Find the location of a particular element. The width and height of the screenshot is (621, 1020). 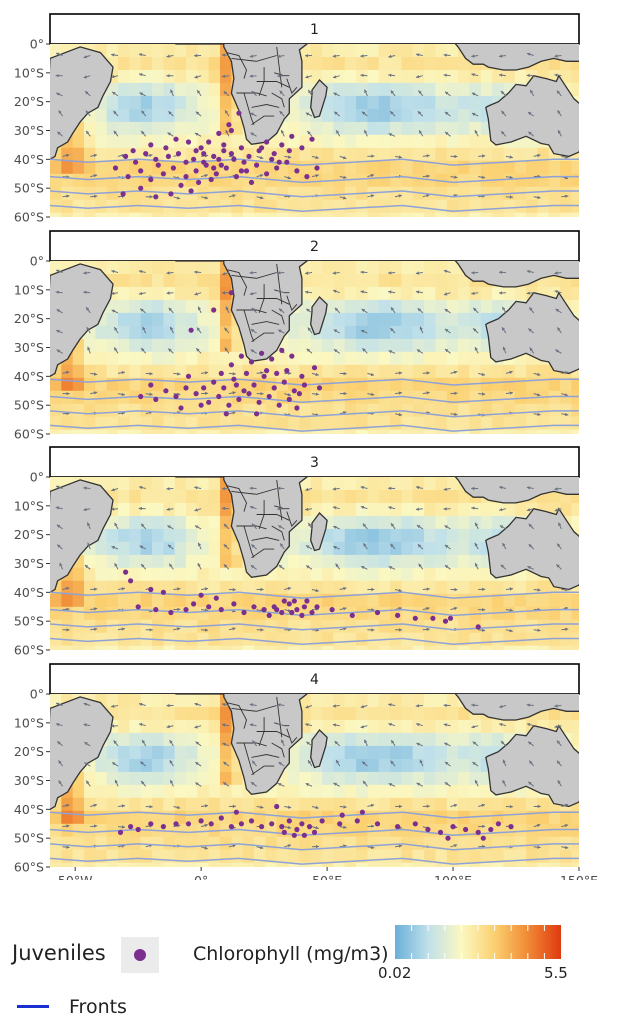

legend-chlorophyll-min: 0.02 is located at coordinates (395, 973).